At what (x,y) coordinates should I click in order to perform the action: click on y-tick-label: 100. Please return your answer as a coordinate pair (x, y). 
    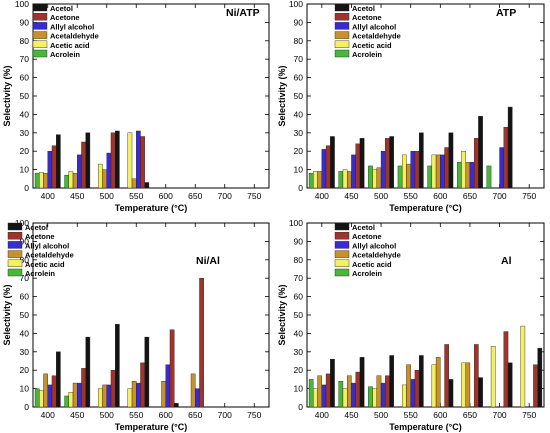
    Looking at the image, I should click on (22, 4).